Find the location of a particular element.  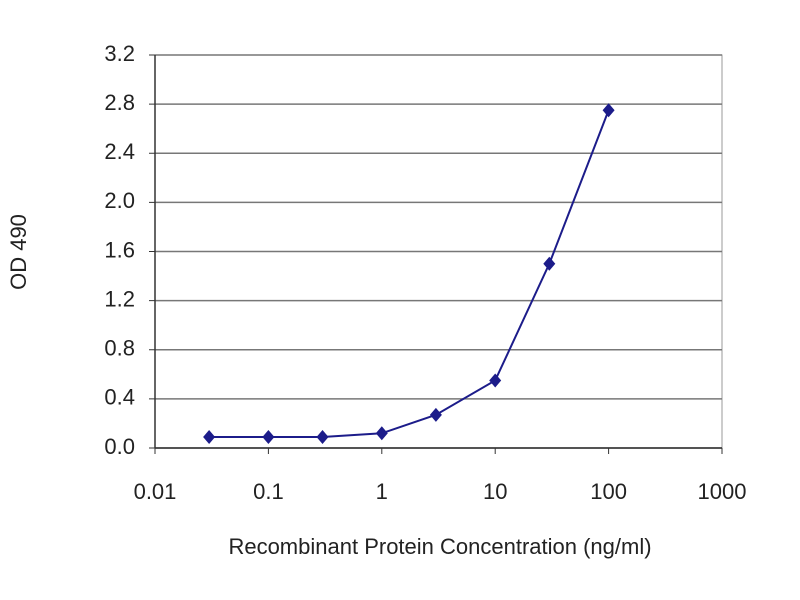

y-tick-label: 0.0 is located at coordinates (119, 446).